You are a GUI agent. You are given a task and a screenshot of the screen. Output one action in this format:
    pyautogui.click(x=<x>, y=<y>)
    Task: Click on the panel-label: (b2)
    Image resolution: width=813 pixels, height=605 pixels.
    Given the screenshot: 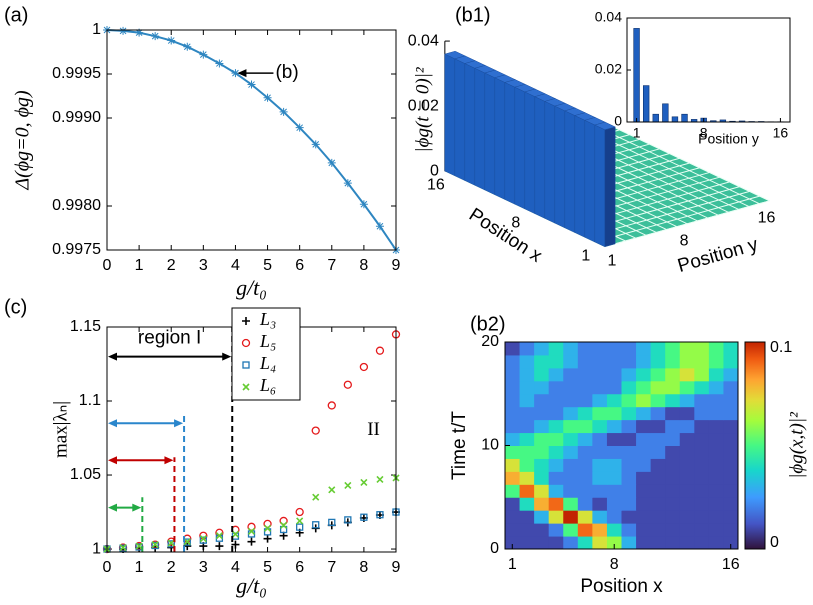 What is the action you would take?
    pyautogui.click(x=488, y=324)
    